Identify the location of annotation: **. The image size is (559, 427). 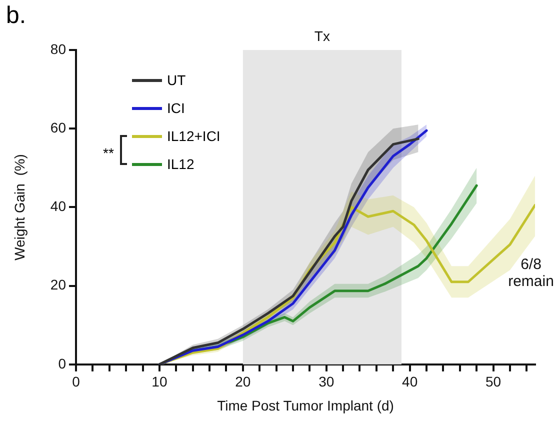
(108, 153).